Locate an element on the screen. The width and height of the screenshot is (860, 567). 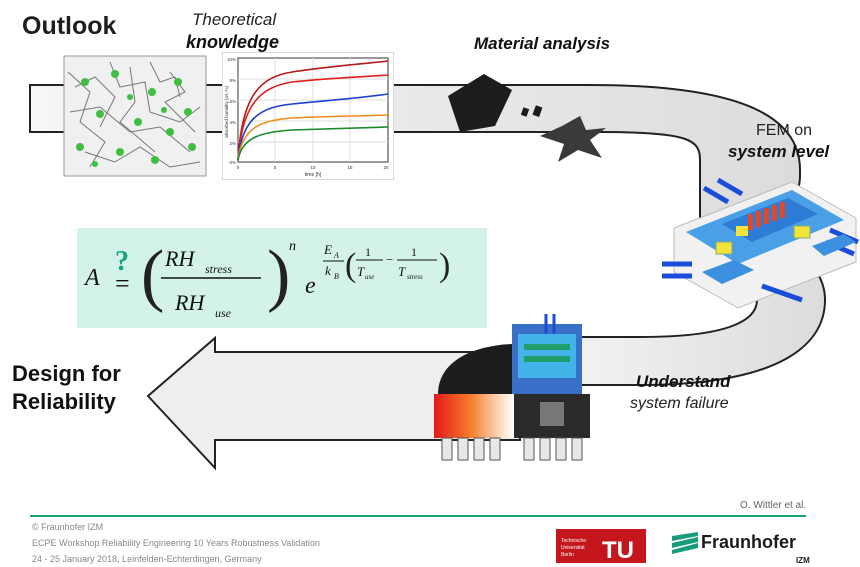
fem-module-image is located at coordinates (760, 243).